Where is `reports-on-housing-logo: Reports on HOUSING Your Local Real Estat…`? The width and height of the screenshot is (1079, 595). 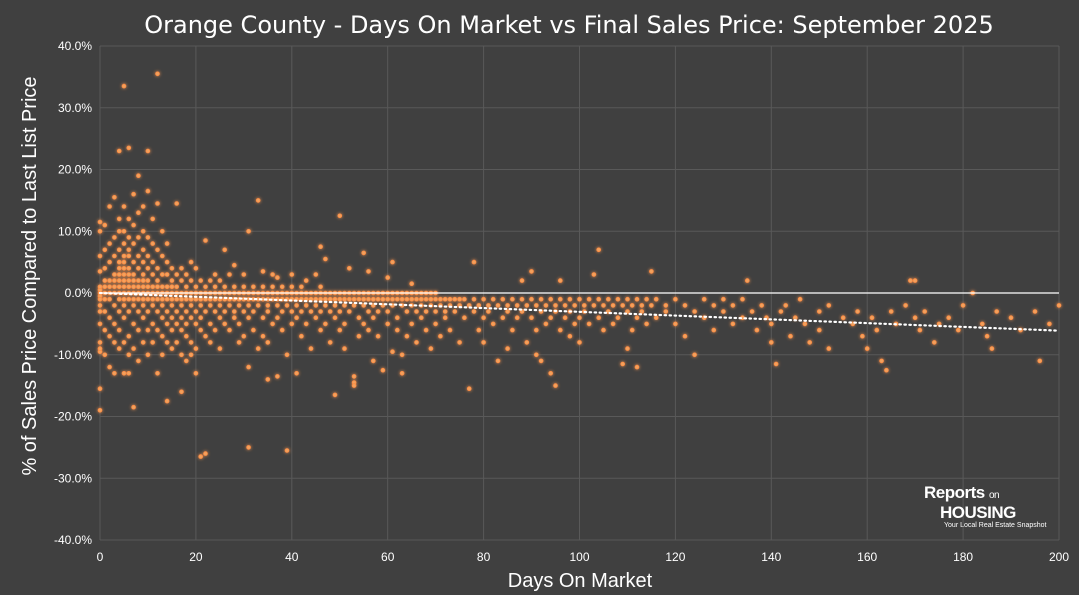 reports-on-housing-logo: Reports on HOUSING Your Local Real Estat… is located at coordinates (999, 508).